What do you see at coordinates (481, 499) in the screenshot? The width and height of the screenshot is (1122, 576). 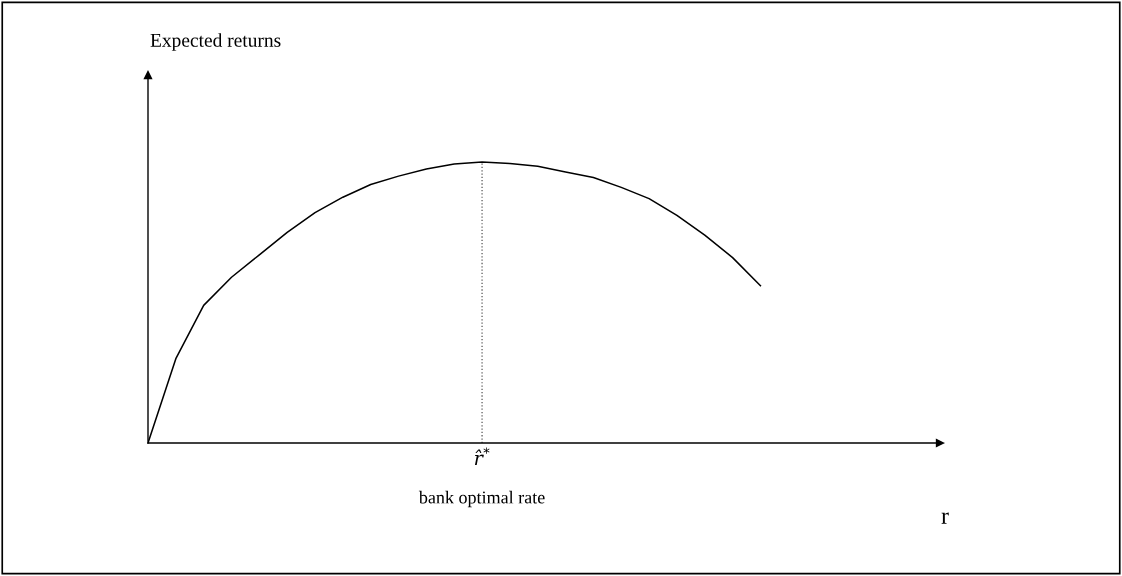 I see `text: bank optimal rate` at bounding box center [481, 499].